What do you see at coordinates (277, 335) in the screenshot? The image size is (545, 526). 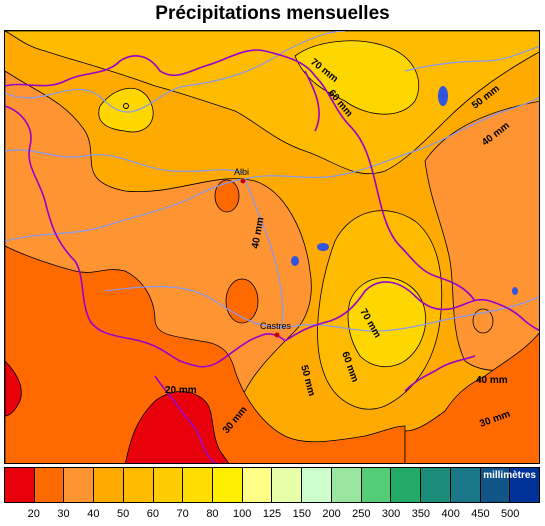 I see `city-marker-castres` at bounding box center [277, 335].